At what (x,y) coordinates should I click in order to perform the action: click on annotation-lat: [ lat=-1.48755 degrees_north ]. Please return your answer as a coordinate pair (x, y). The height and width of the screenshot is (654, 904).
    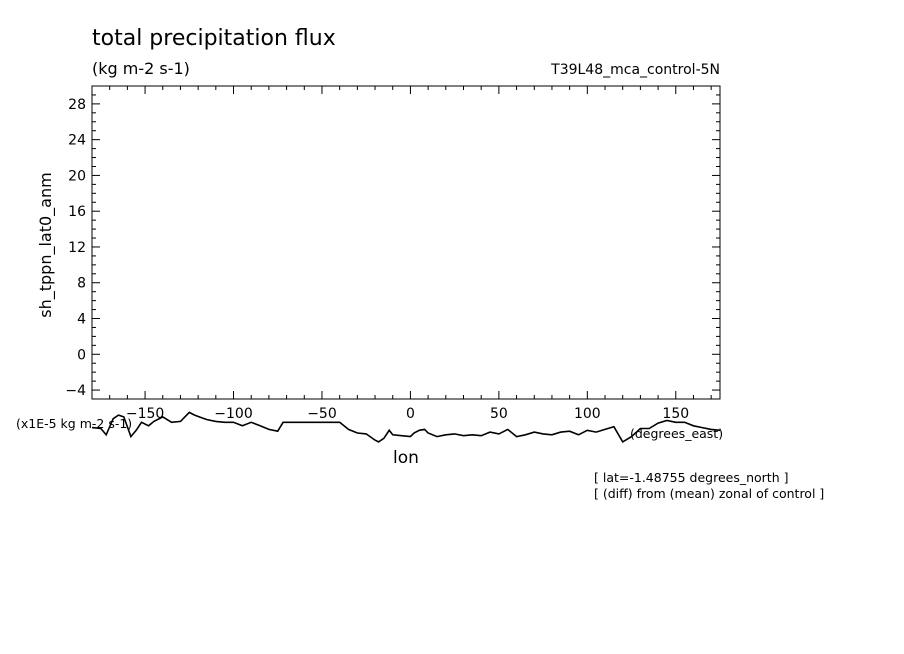
    Looking at the image, I should click on (691, 477).